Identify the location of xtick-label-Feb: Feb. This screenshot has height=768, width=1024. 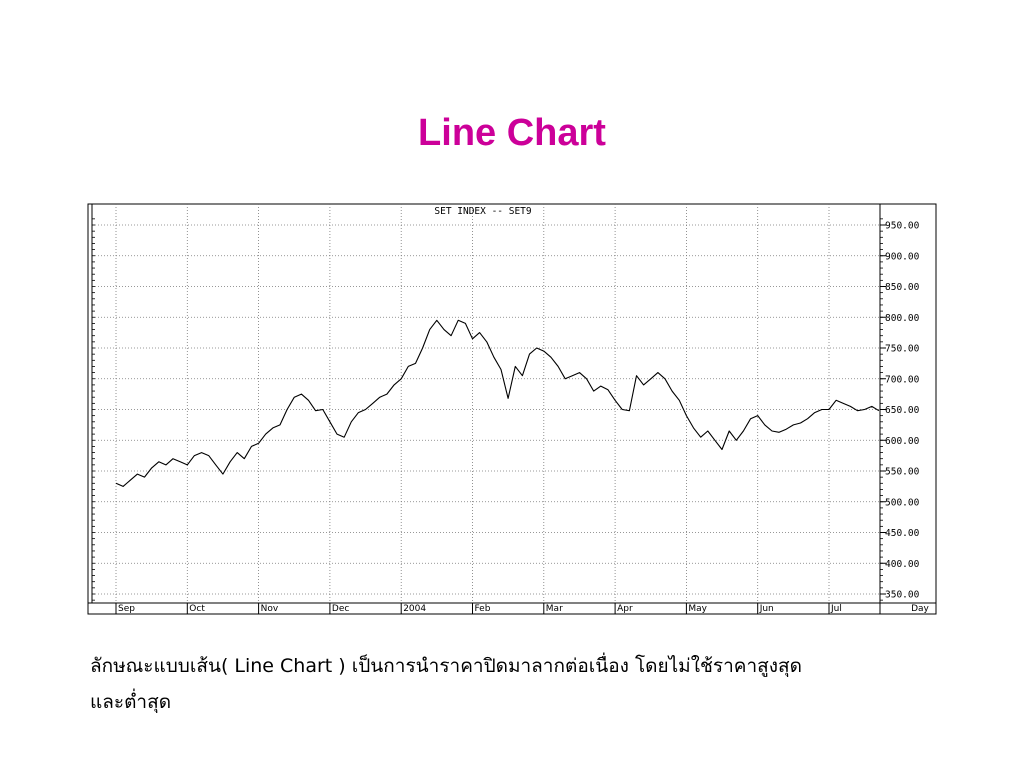
(483, 609).